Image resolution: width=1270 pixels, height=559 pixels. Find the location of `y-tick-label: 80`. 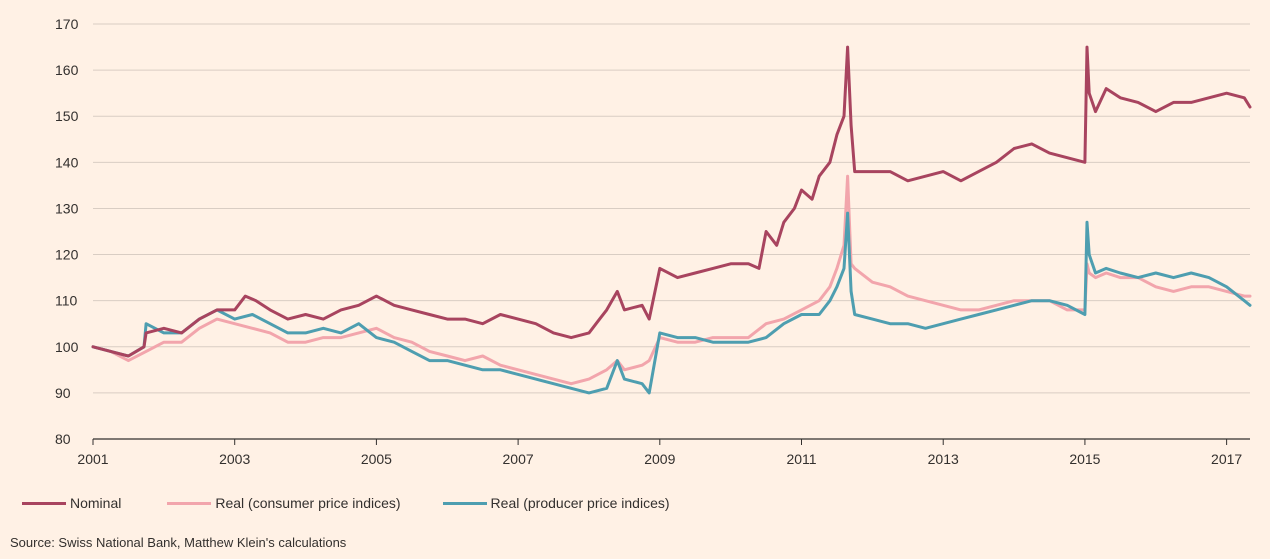

y-tick-label: 80 is located at coordinates (63, 439).